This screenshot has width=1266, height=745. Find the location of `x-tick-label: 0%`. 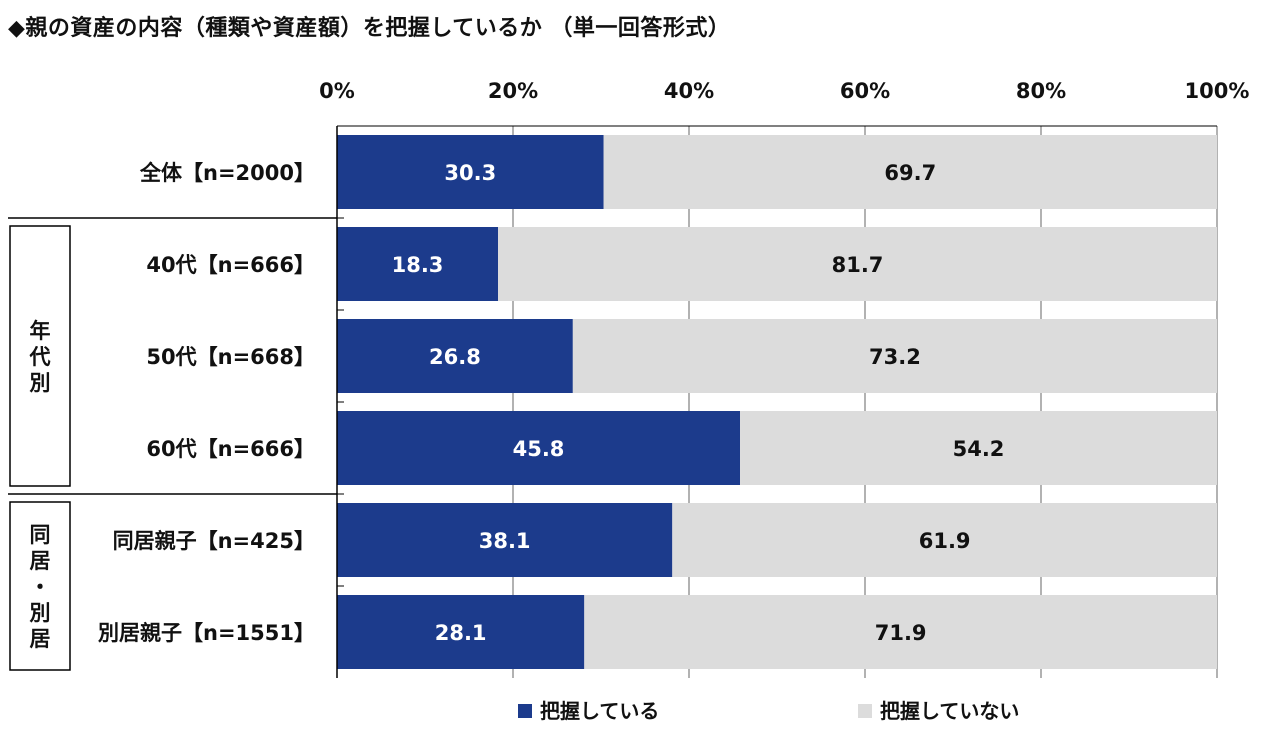

x-tick-label: 0% is located at coordinates (337, 91).